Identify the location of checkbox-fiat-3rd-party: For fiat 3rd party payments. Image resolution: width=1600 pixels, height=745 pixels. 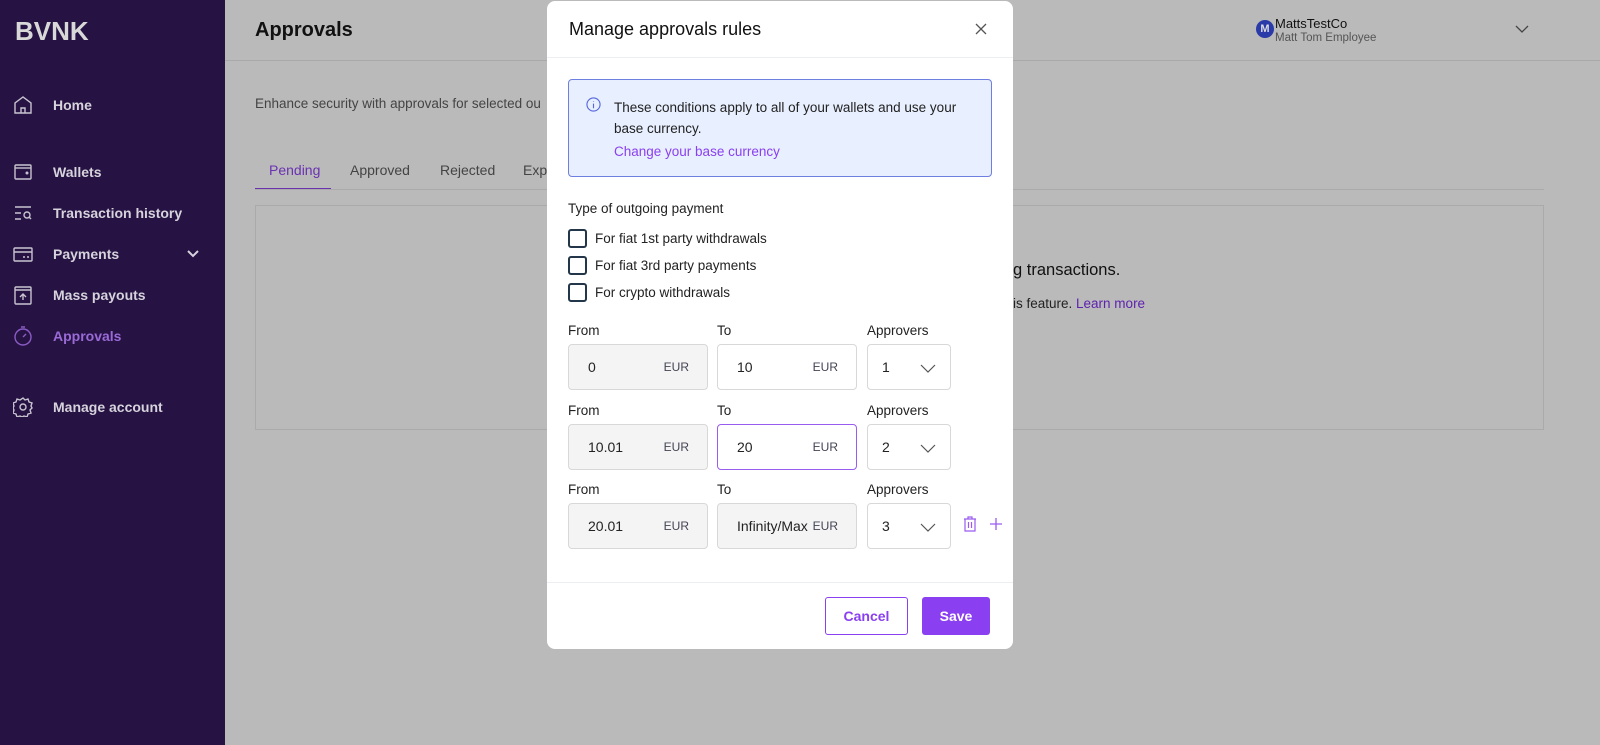
(662, 265).